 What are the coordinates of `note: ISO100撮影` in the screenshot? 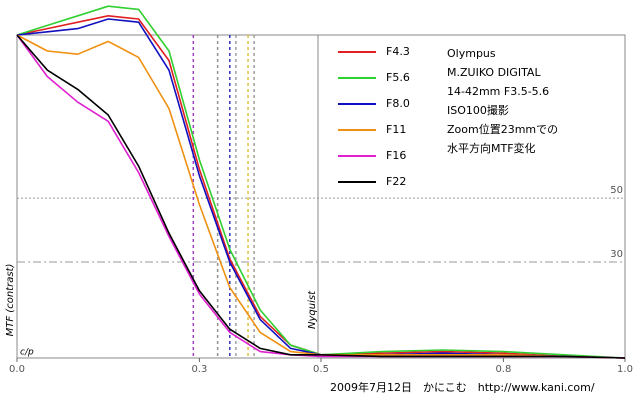 It's located at (478, 110).